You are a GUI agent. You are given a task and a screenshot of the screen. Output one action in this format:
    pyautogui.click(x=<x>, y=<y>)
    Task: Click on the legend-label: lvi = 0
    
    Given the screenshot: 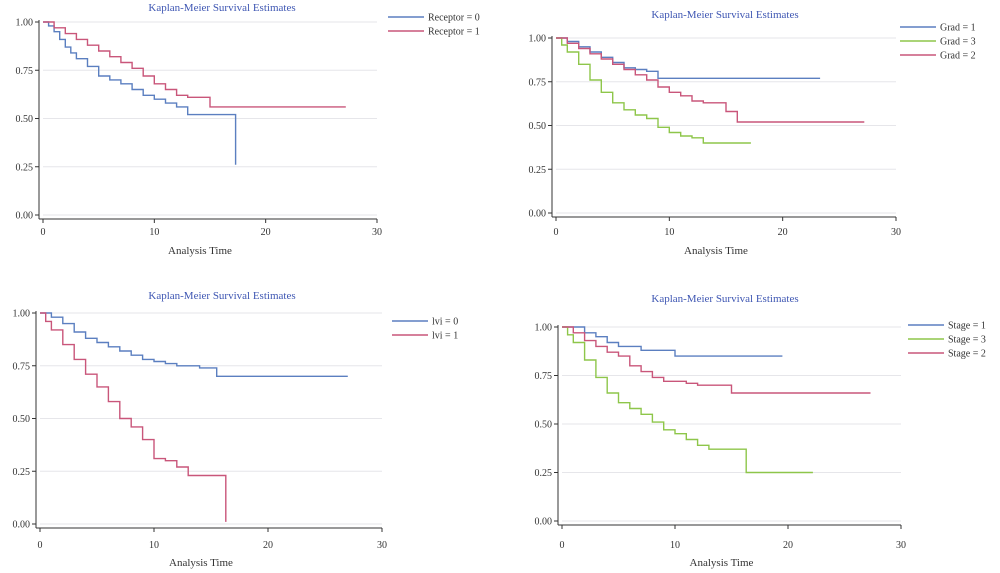 What is the action you would take?
    pyautogui.click(x=445, y=322)
    